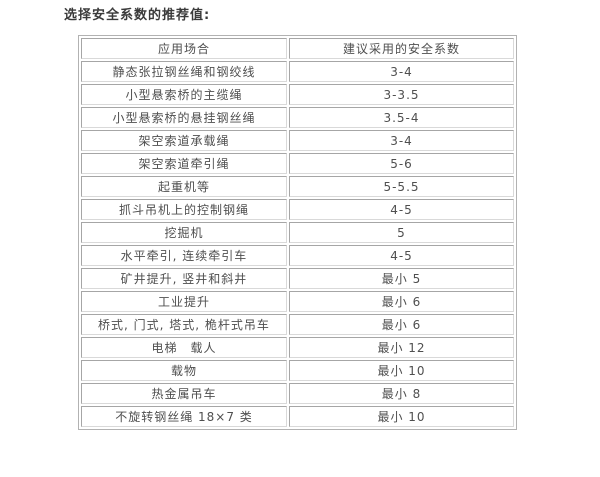  Describe the element at coordinates (401, 232) in the screenshot. I see `safety-factor-cell: 5` at that location.